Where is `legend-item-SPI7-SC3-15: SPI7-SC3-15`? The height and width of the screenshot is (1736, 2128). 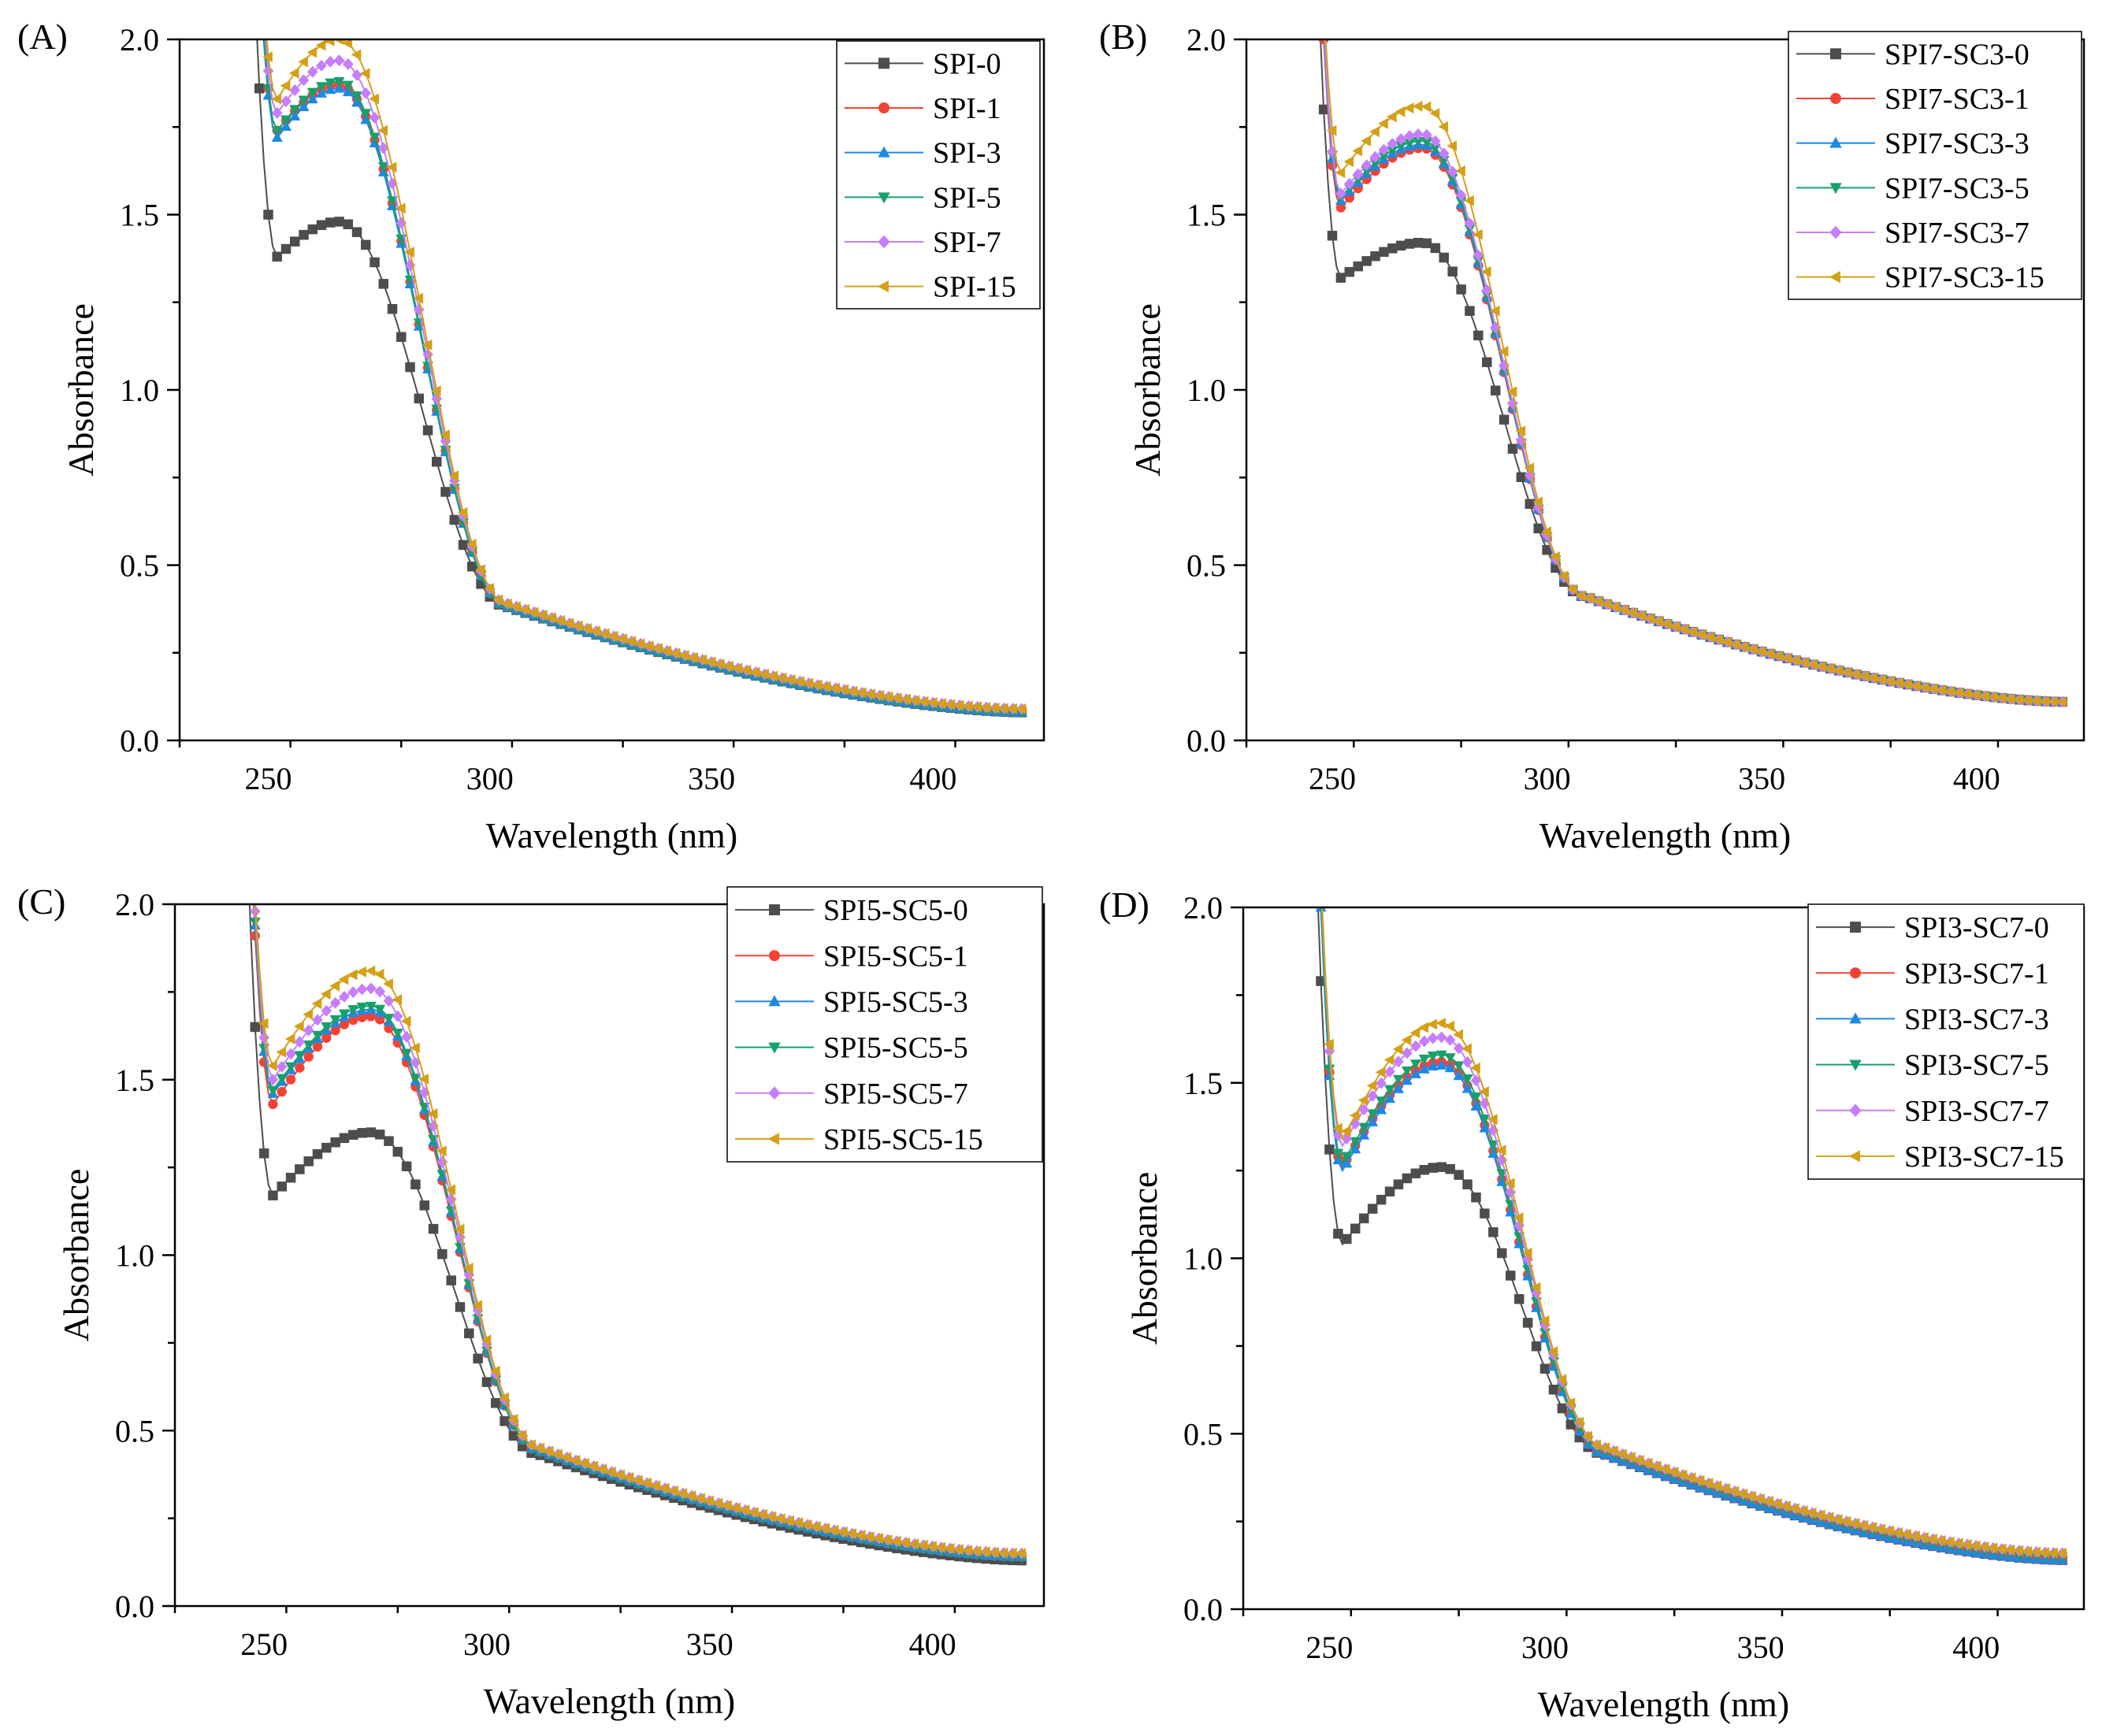
legend-item-SPI7-SC3-15: SPI7-SC3-15 is located at coordinates (1920, 278).